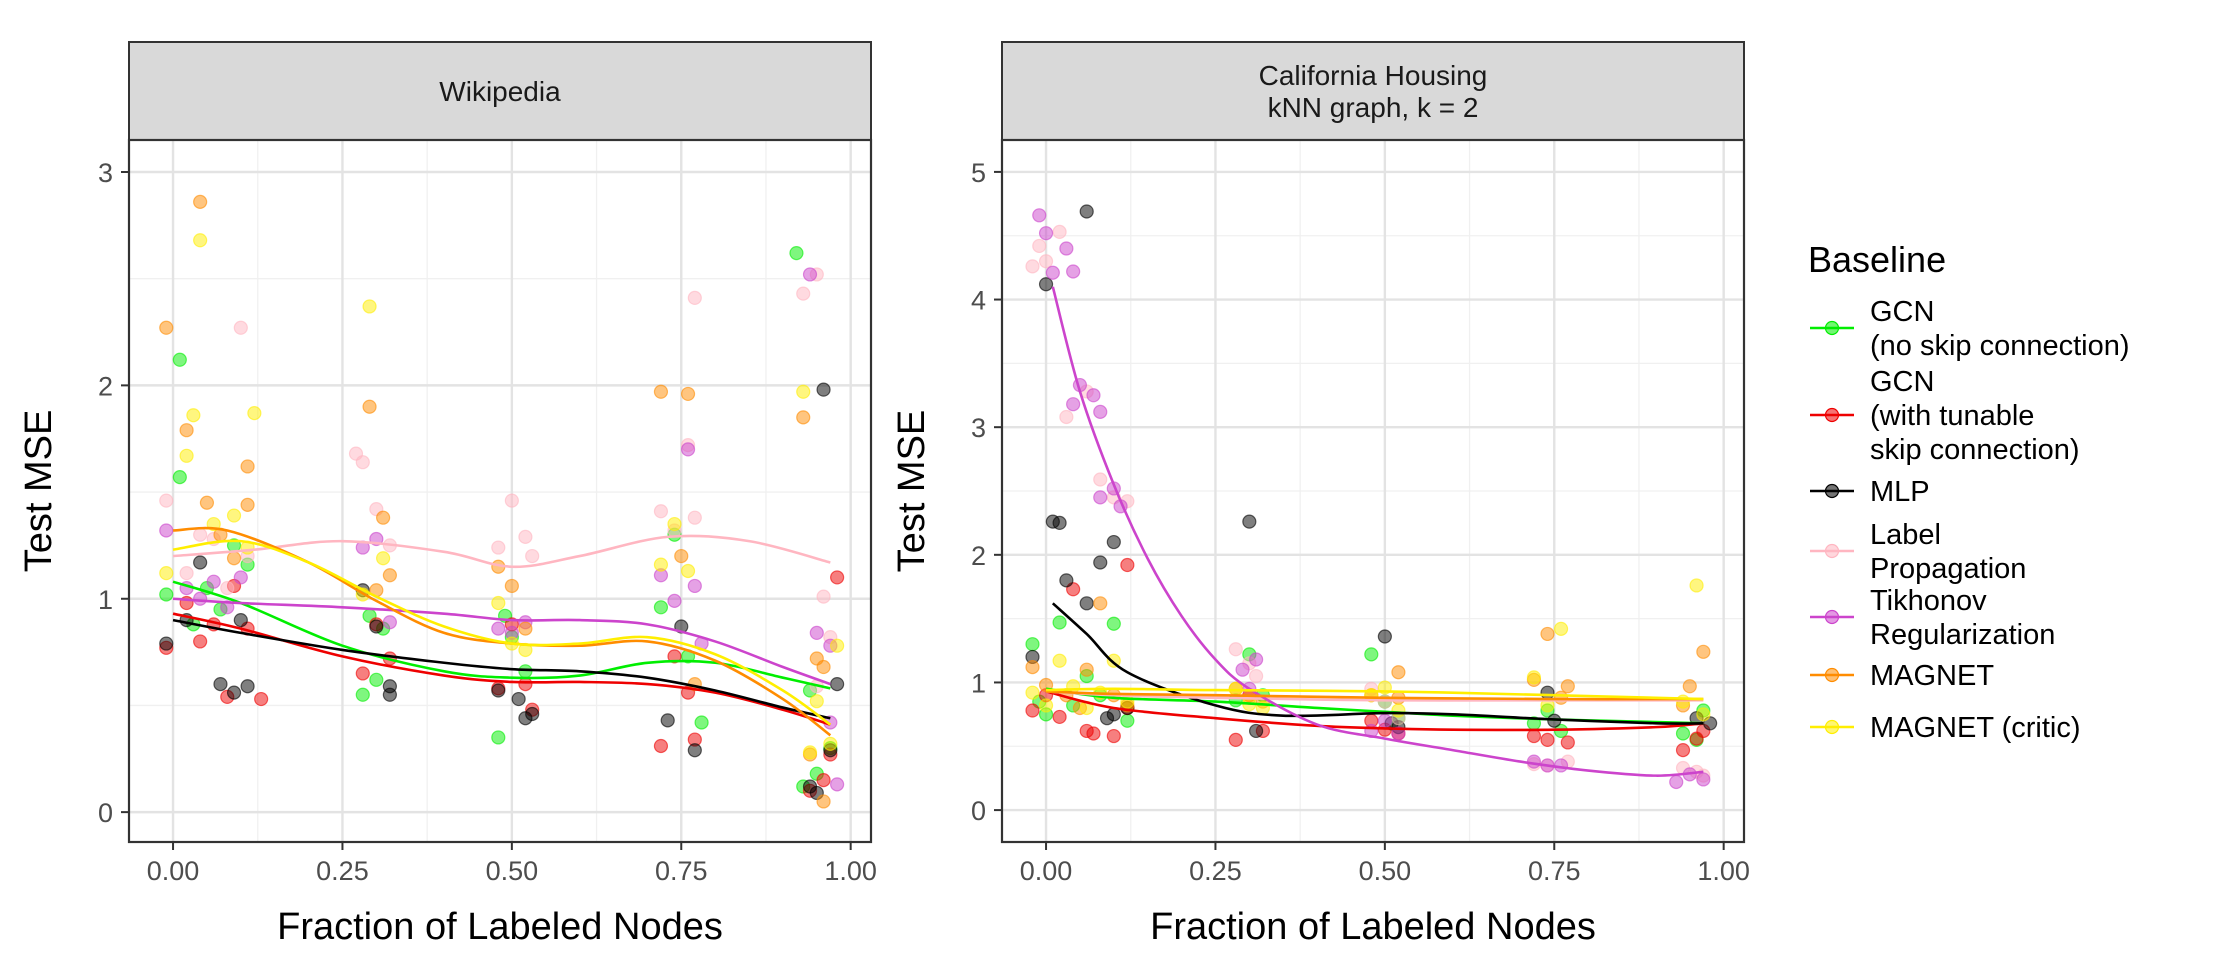 The height and width of the screenshot is (980, 2213). What do you see at coordinates (1723, 871) in the screenshot?
I see `x-tick-label: 1.00` at bounding box center [1723, 871].